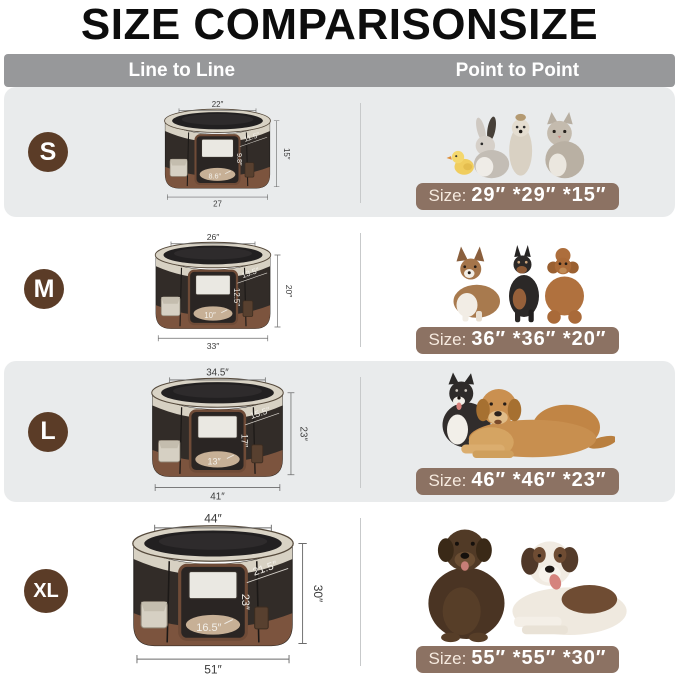  What do you see at coordinates (214, 175) in the screenshot?
I see `dim-floor-width: 8.6″` at bounding box center [214, 175].